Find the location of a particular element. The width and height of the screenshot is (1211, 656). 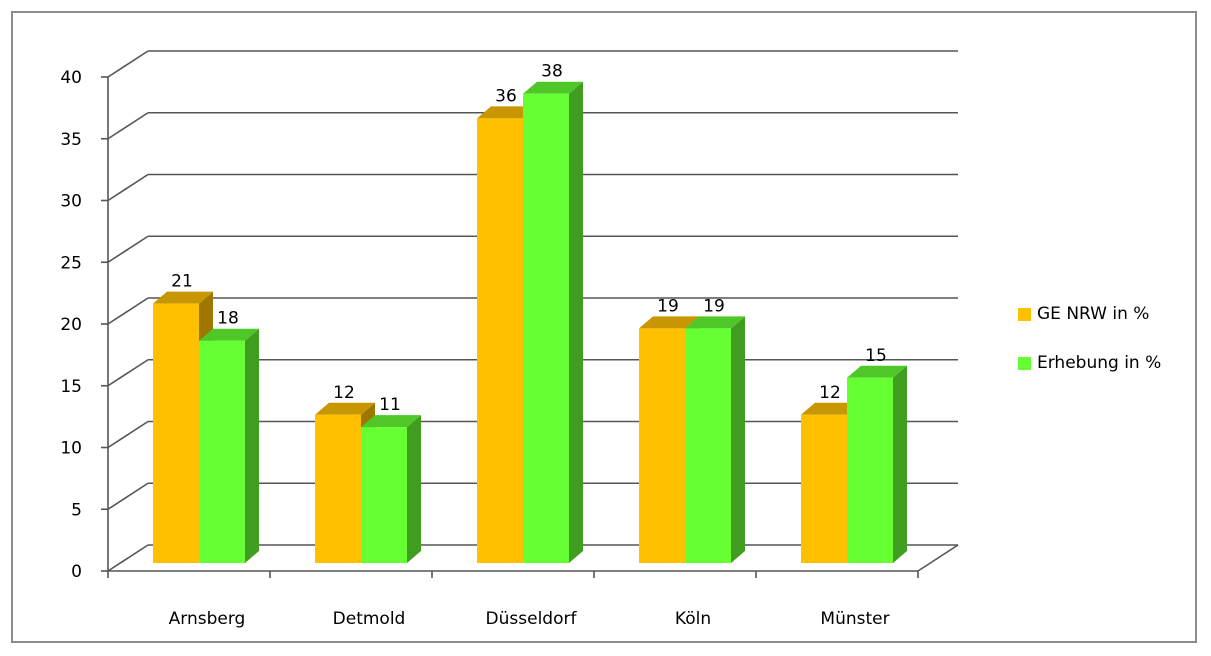

x-tick-label: Düsseldorf is located at coordinates (532, 619).